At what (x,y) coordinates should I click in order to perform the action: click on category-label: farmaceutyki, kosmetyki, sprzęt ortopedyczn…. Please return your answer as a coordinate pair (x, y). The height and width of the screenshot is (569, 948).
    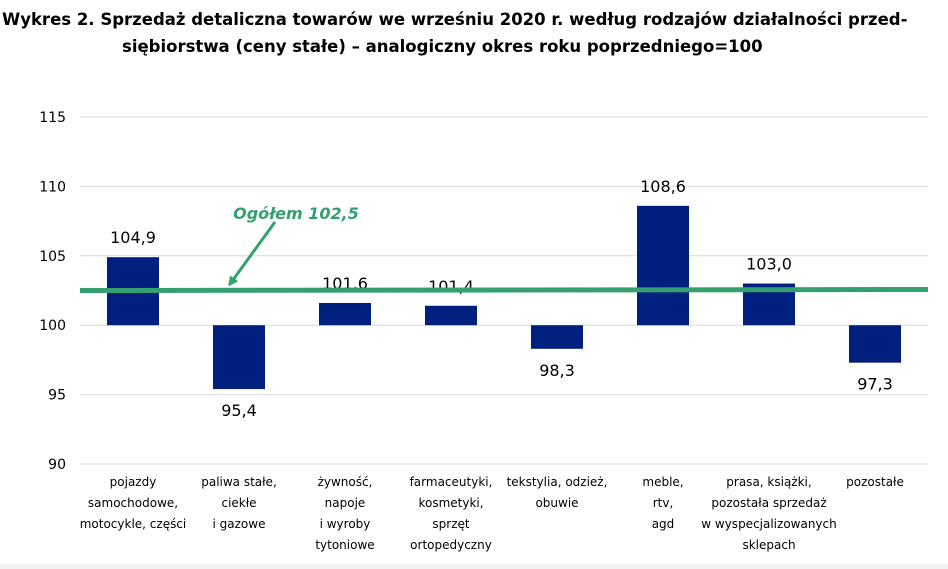
    Looking at the image, I should click on (451, 513).